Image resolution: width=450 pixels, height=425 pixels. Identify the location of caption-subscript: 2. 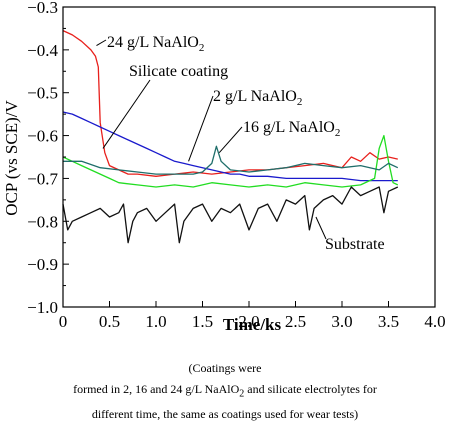
(242, 394).